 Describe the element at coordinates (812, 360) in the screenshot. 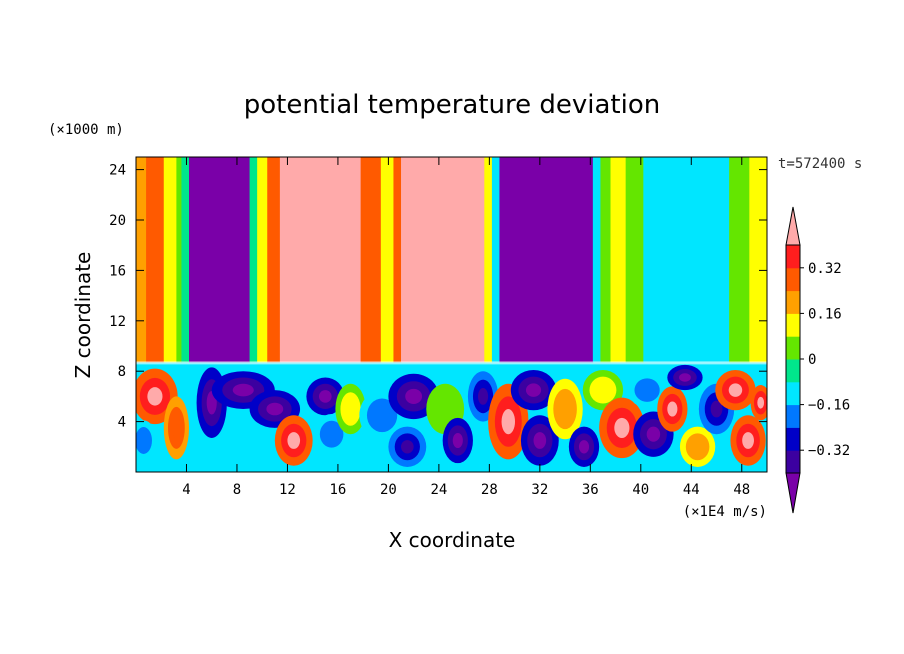

I see `colorbar-label: 0` at that location.